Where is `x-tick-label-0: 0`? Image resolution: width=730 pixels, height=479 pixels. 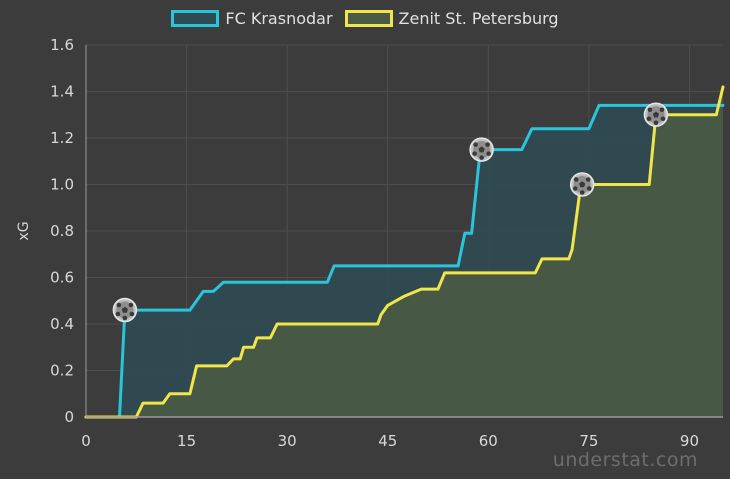 x-tick-label-0: 0 is located at coordinates (86, 441).